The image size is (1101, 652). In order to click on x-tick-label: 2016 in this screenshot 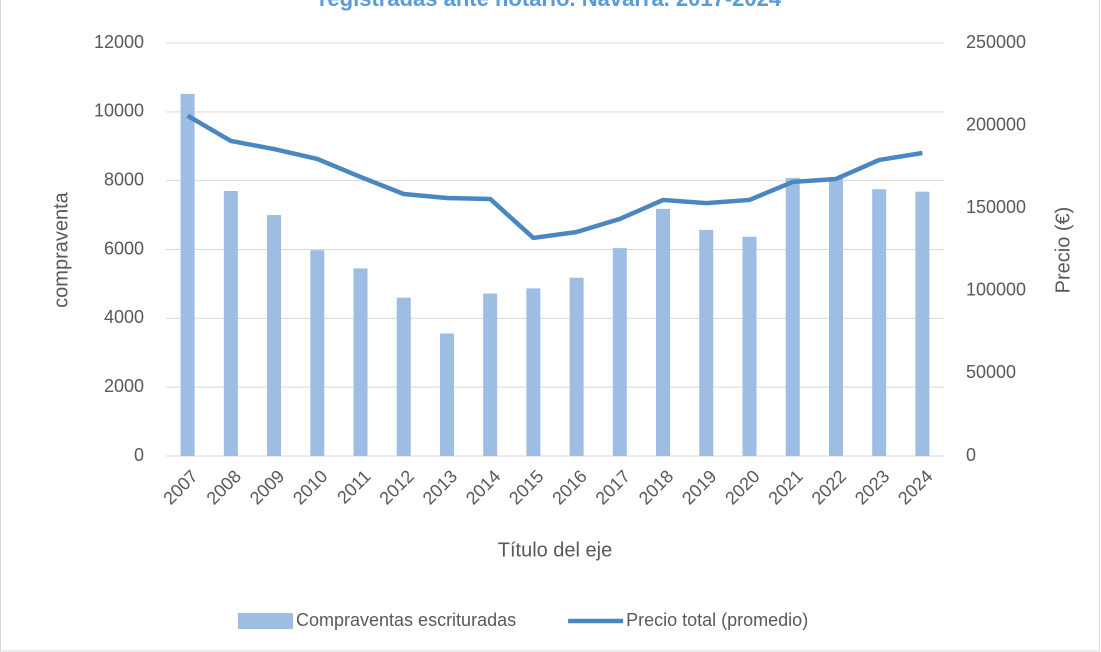, I will do `click(569, 487)`.